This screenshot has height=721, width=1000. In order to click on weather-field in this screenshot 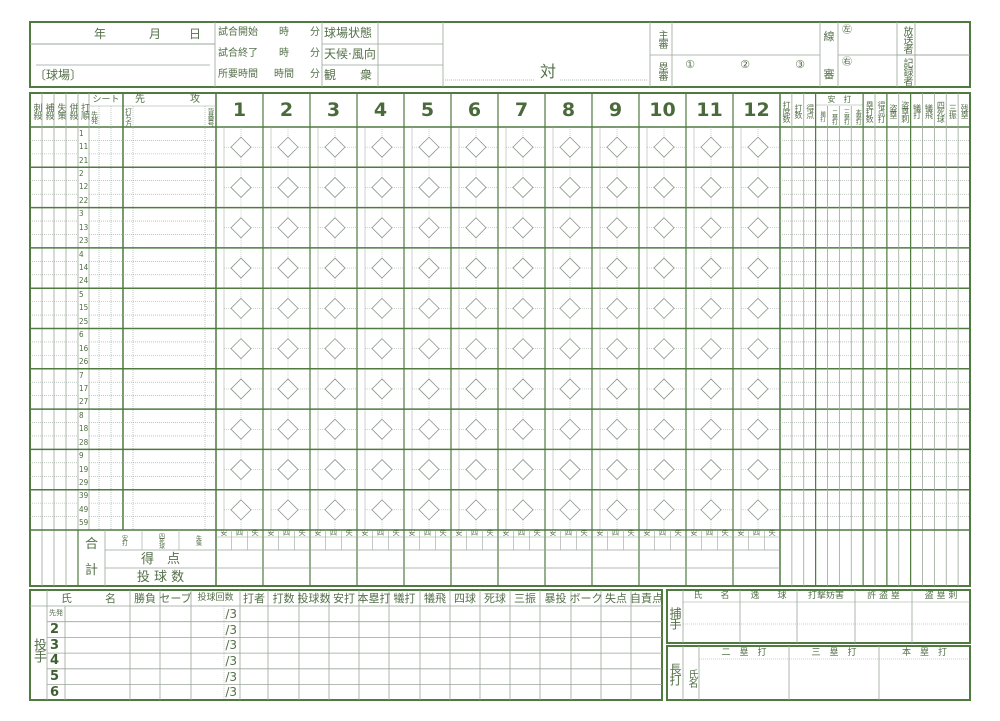, I will do `click(410, 54)`.